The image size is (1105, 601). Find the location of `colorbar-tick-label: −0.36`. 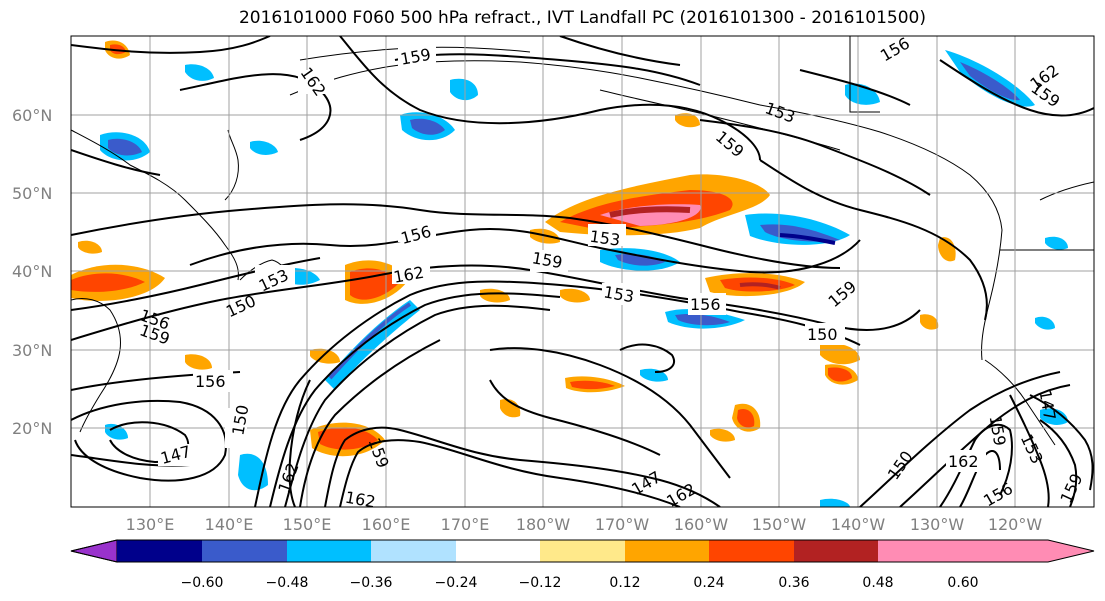

colorbar-tick-label: −0.36 is located at coordinates (371, 583).